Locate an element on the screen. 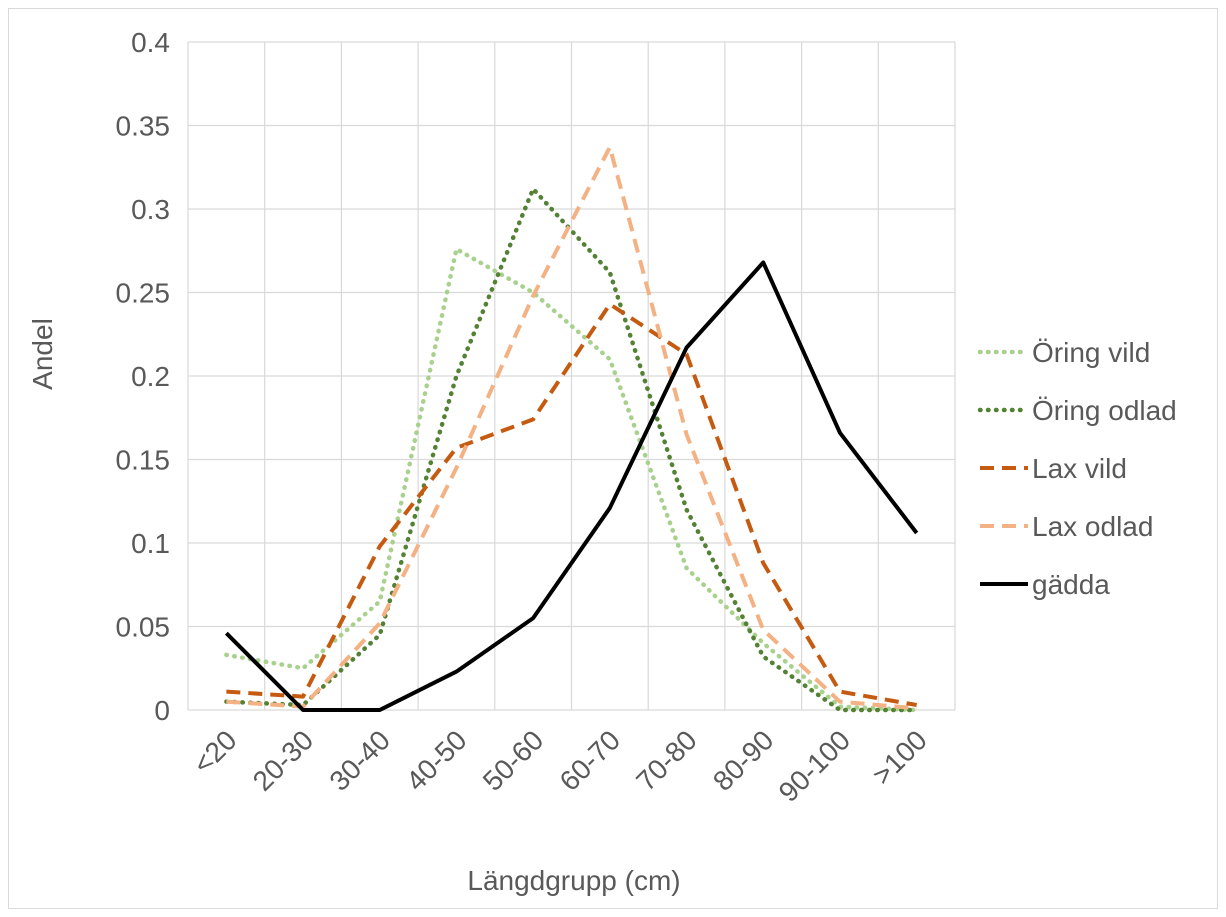 The height and width of the screenshot is (917, 1226). y-tick-labels: 0 0.05 0.1 0.15 0.2 0.25 0.3 0.35 0.4 is located at coordinates (143, 376).